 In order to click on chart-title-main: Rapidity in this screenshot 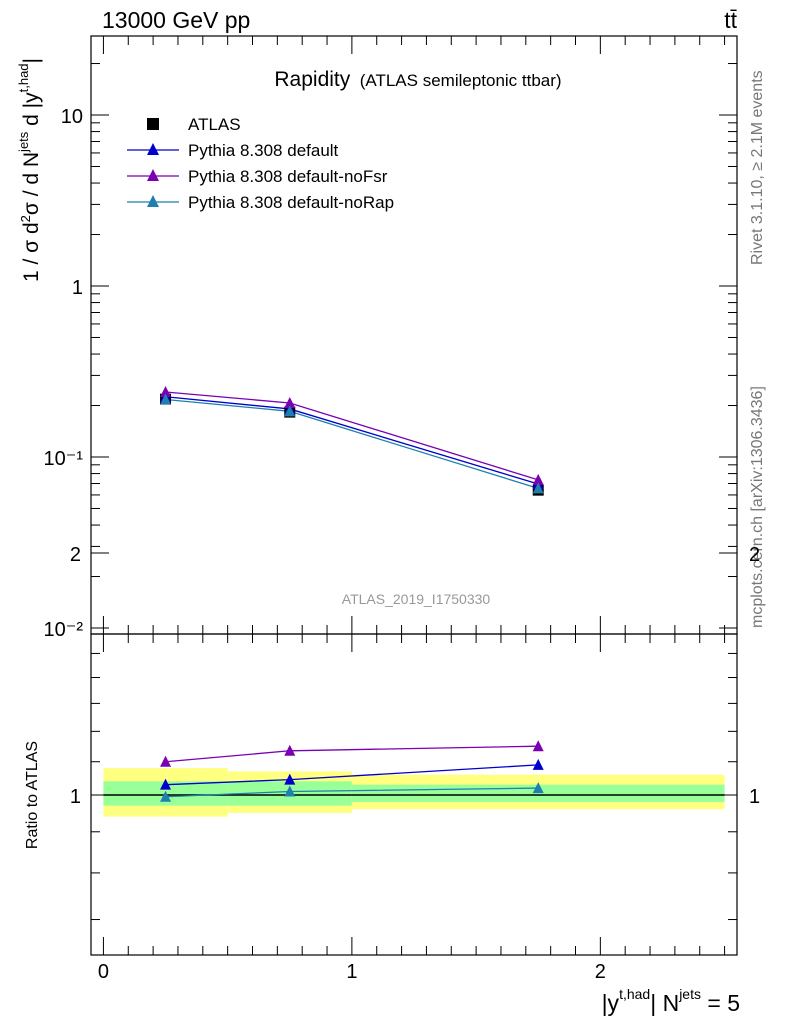, I will do `click(312, 79)`.